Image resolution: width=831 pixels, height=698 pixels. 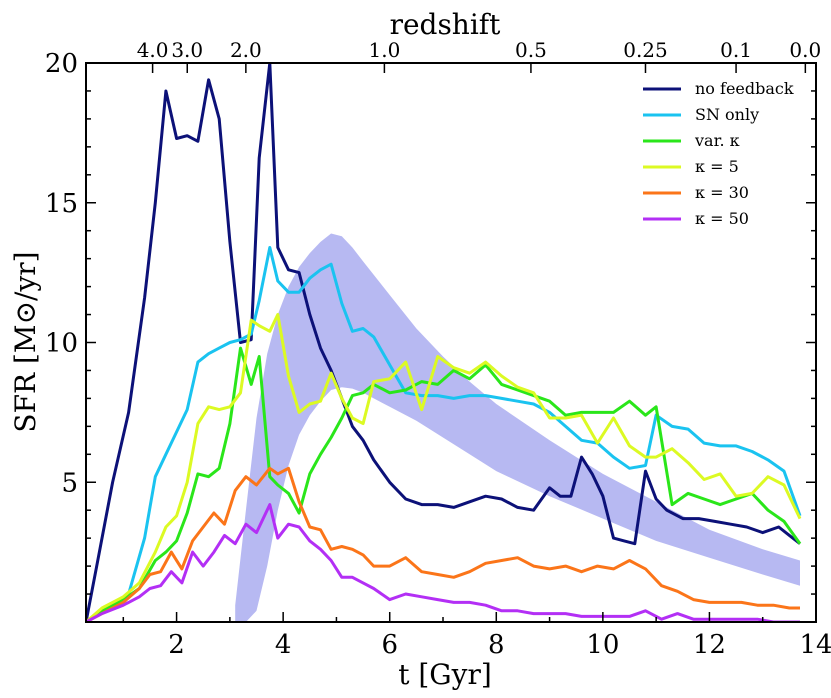 What do you see at coordinates (176, 645) in the screenshot?
I see `x-tick-label: 2` at bounding box center [176, 645].